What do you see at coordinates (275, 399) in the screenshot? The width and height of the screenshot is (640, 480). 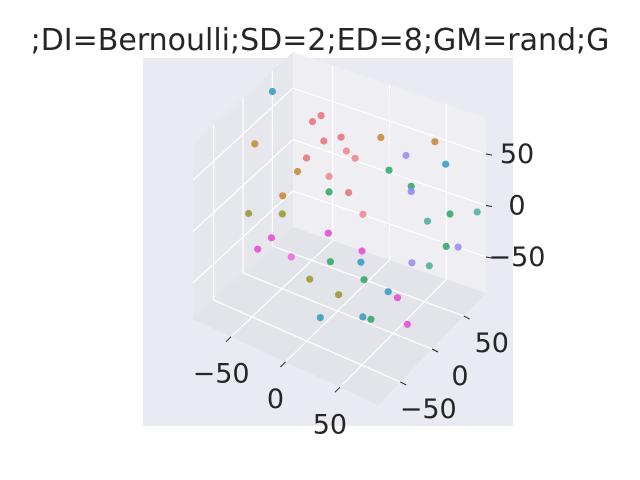 I see `x-tick-label: 0` at bounding box center [275, 399].